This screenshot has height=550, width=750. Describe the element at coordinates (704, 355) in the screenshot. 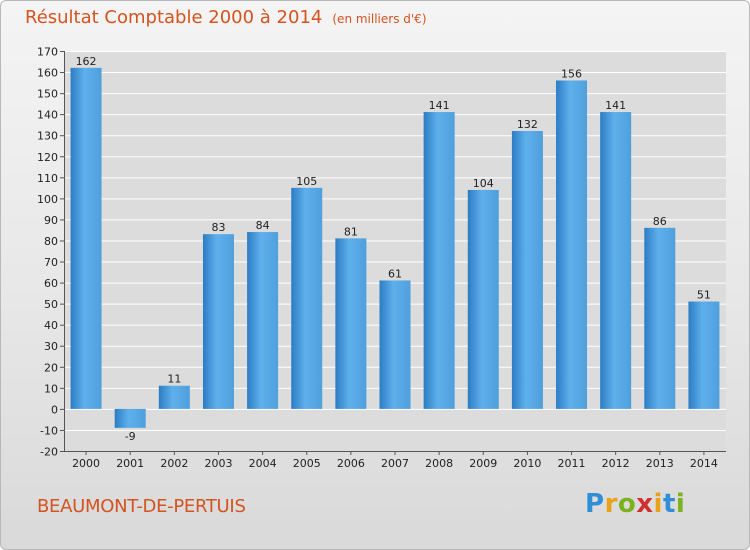

I see `bar-2014` at that location.